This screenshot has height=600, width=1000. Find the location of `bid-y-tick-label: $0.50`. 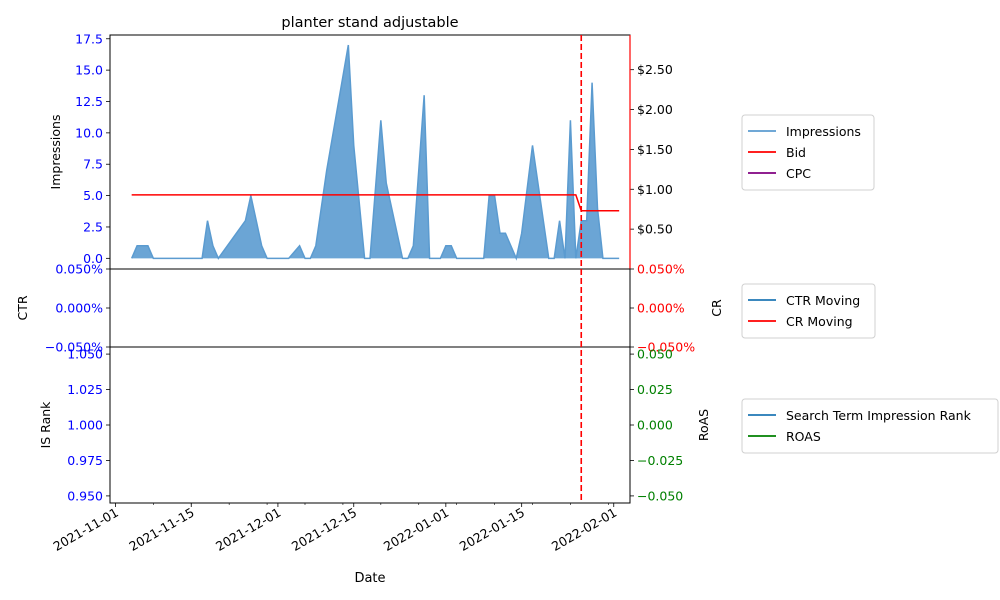

bid-y-tick-label: $0.50 is located at coordinates (655, 229).